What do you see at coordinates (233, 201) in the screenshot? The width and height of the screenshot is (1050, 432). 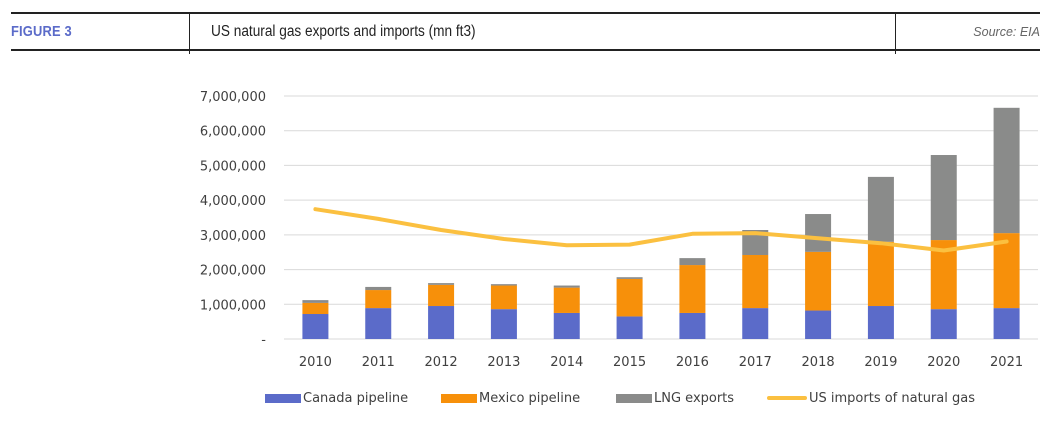 I see `y-tick-label: 4,000,000` at bounding box center [233, 201].